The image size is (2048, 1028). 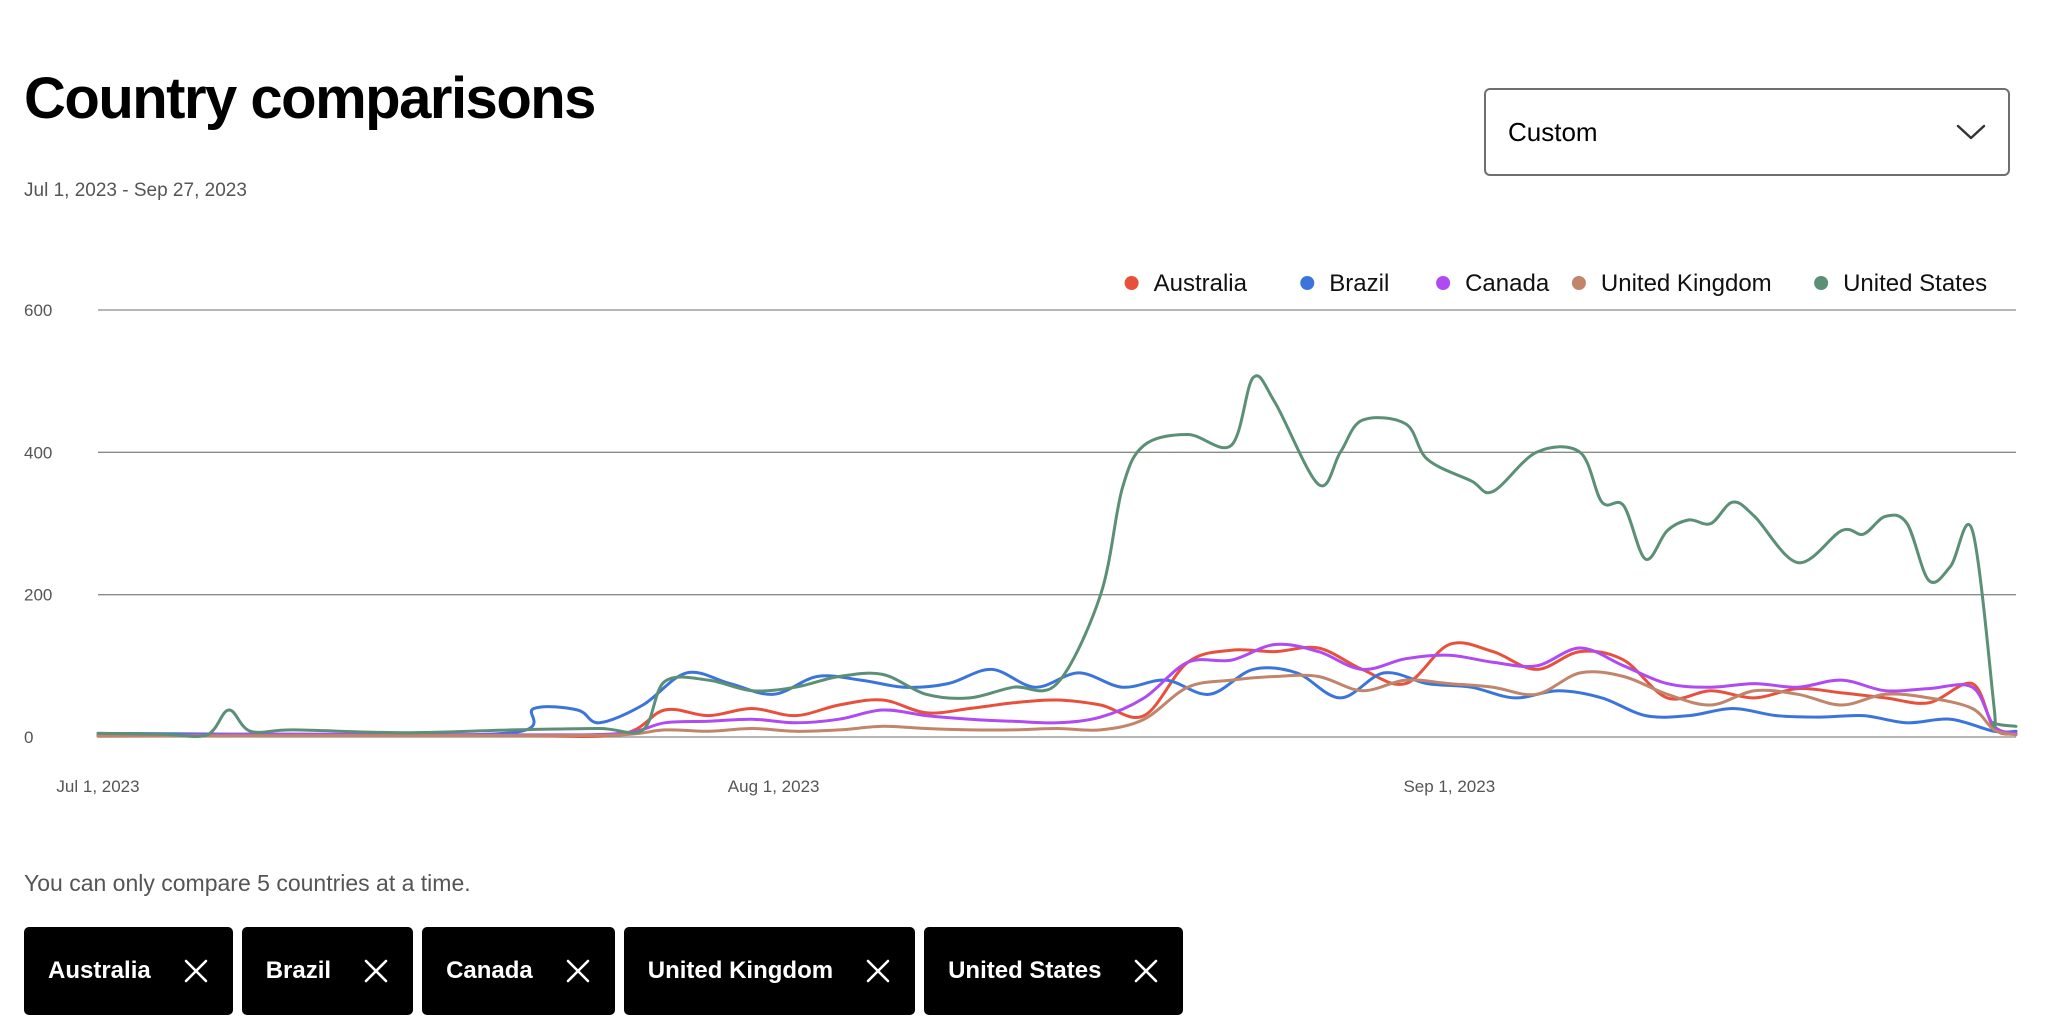 I want to click on x-tick-label: Sep 1, 2023, so click(x=1449, y=786).